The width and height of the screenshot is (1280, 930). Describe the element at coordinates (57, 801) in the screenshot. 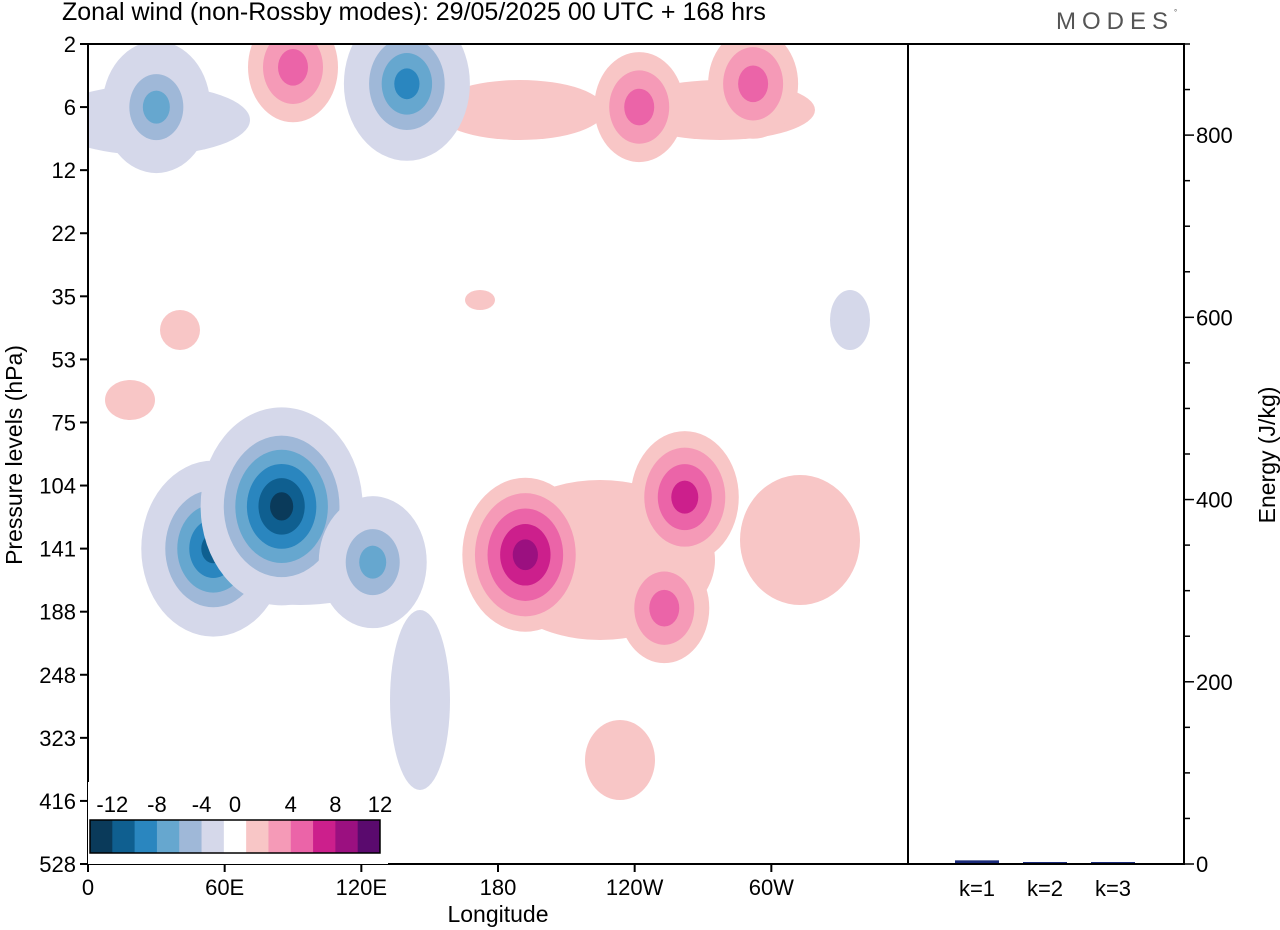

I see `y-tick-label: 416` at that location.